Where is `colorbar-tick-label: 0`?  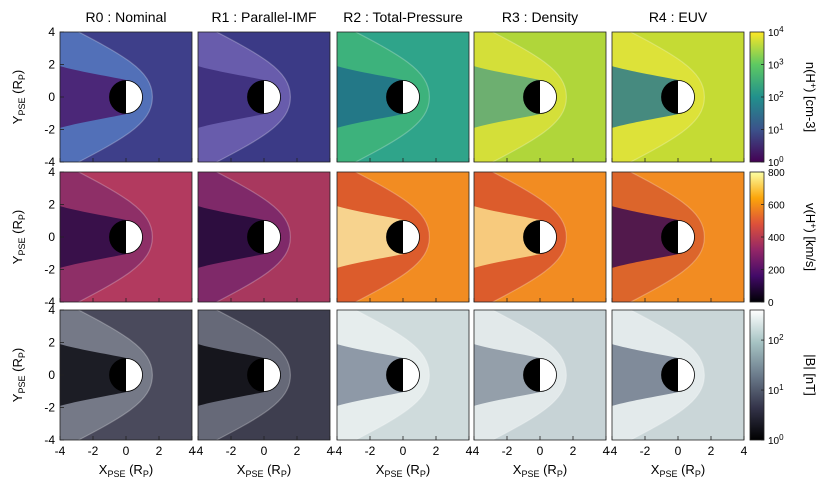 colorbar-tick-label: 0 is located at coordinates (771, 303).